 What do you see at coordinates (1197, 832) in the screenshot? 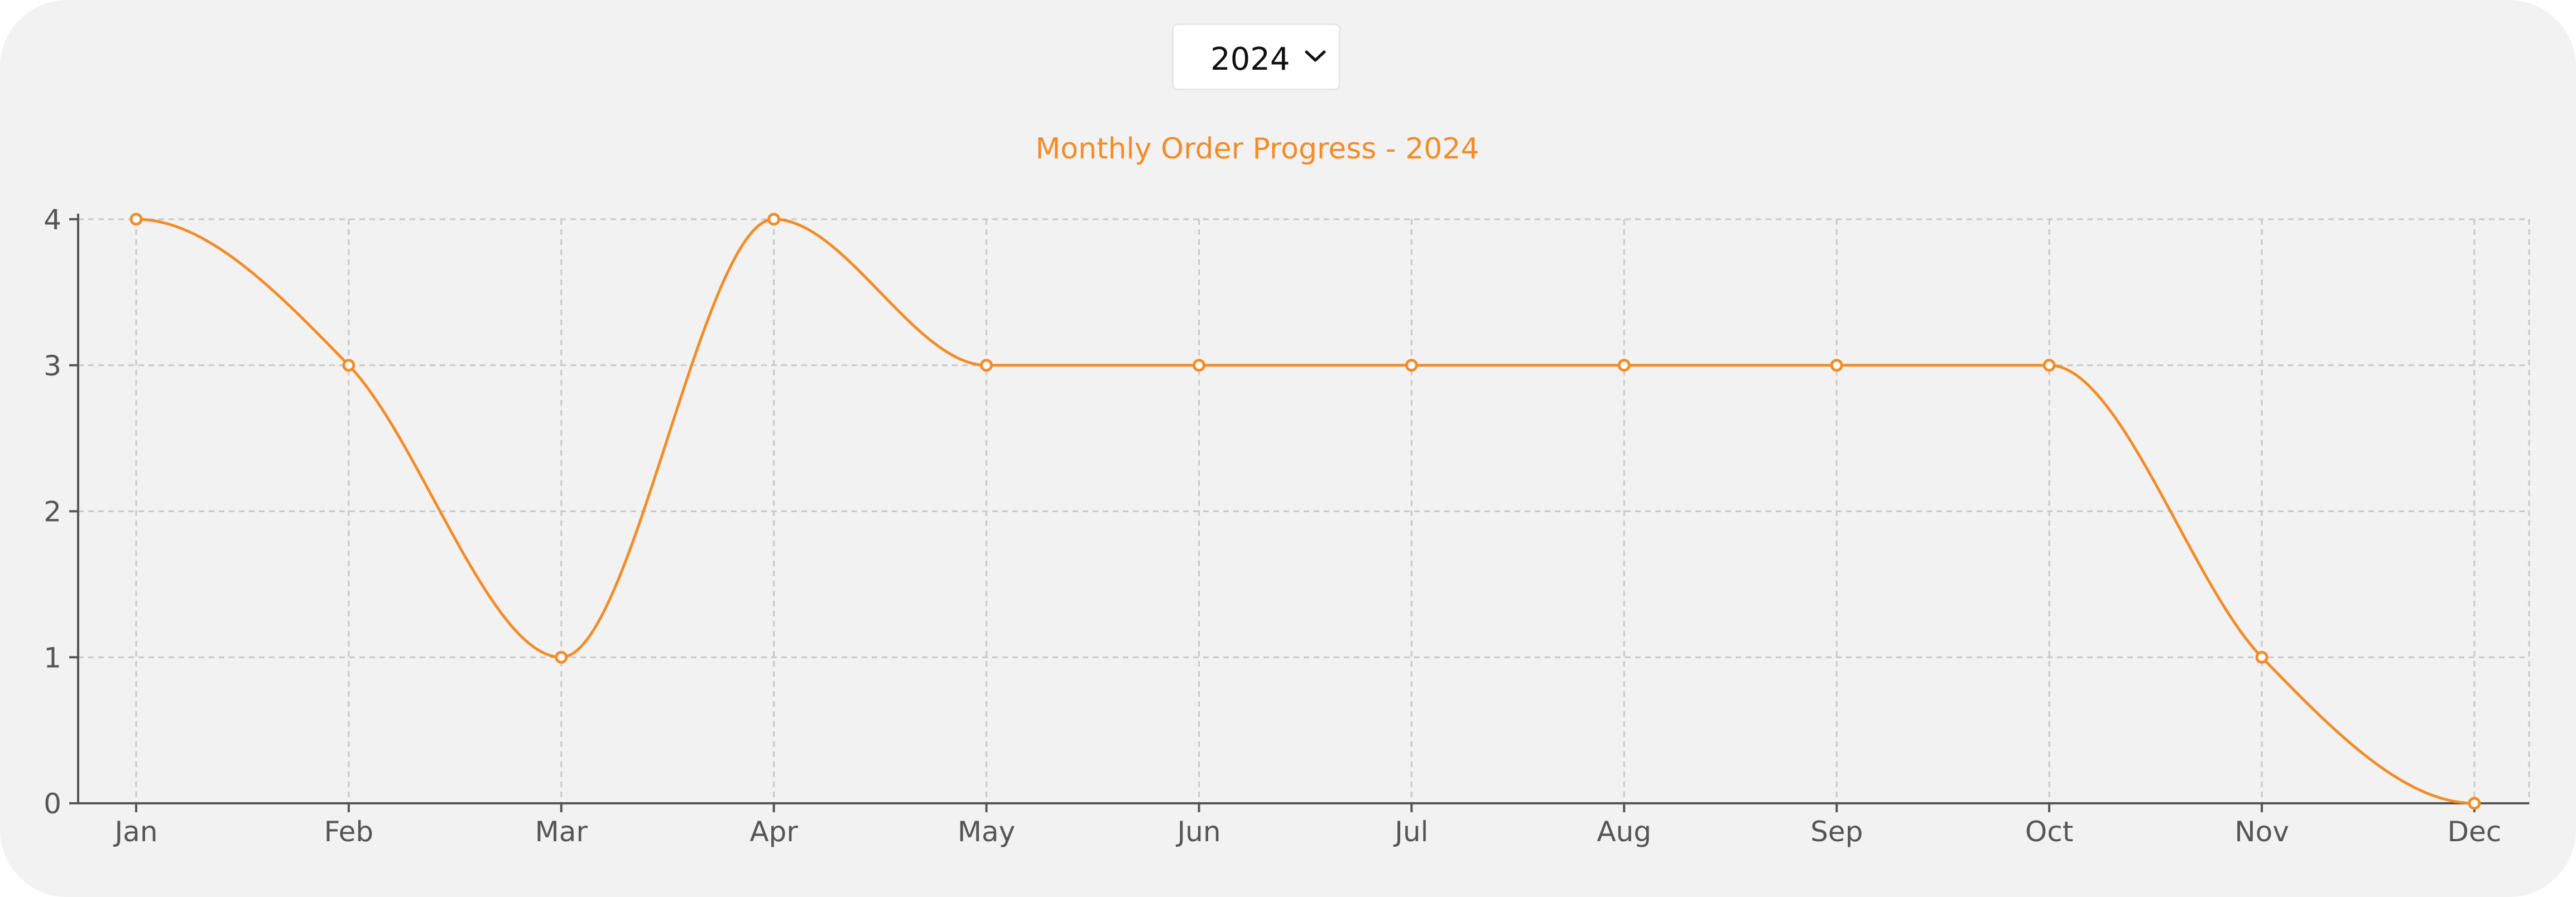
I see `x-tick-label: Jun` at bounding box center [1197, 832].